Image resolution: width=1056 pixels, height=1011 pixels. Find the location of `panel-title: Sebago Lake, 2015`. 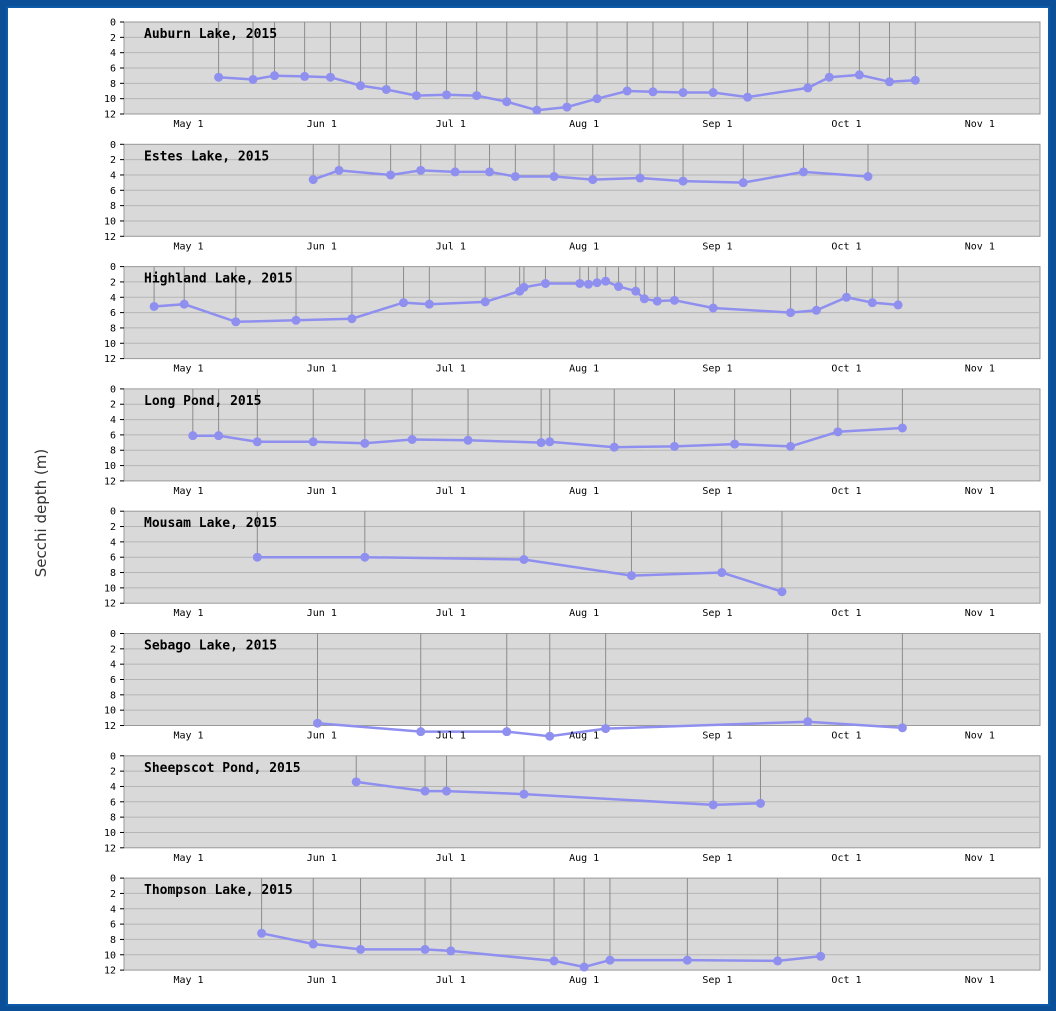

panel-title: Sebago Lake, 2015 is located at coordinates (210, 646).